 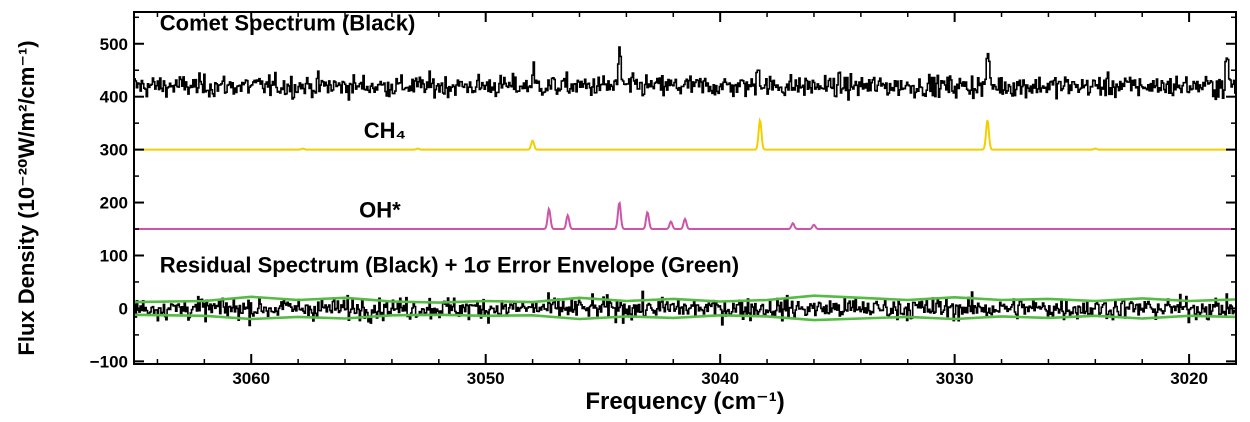 I want to click on x-tick-label: 3040, so click(x=720, y=378).